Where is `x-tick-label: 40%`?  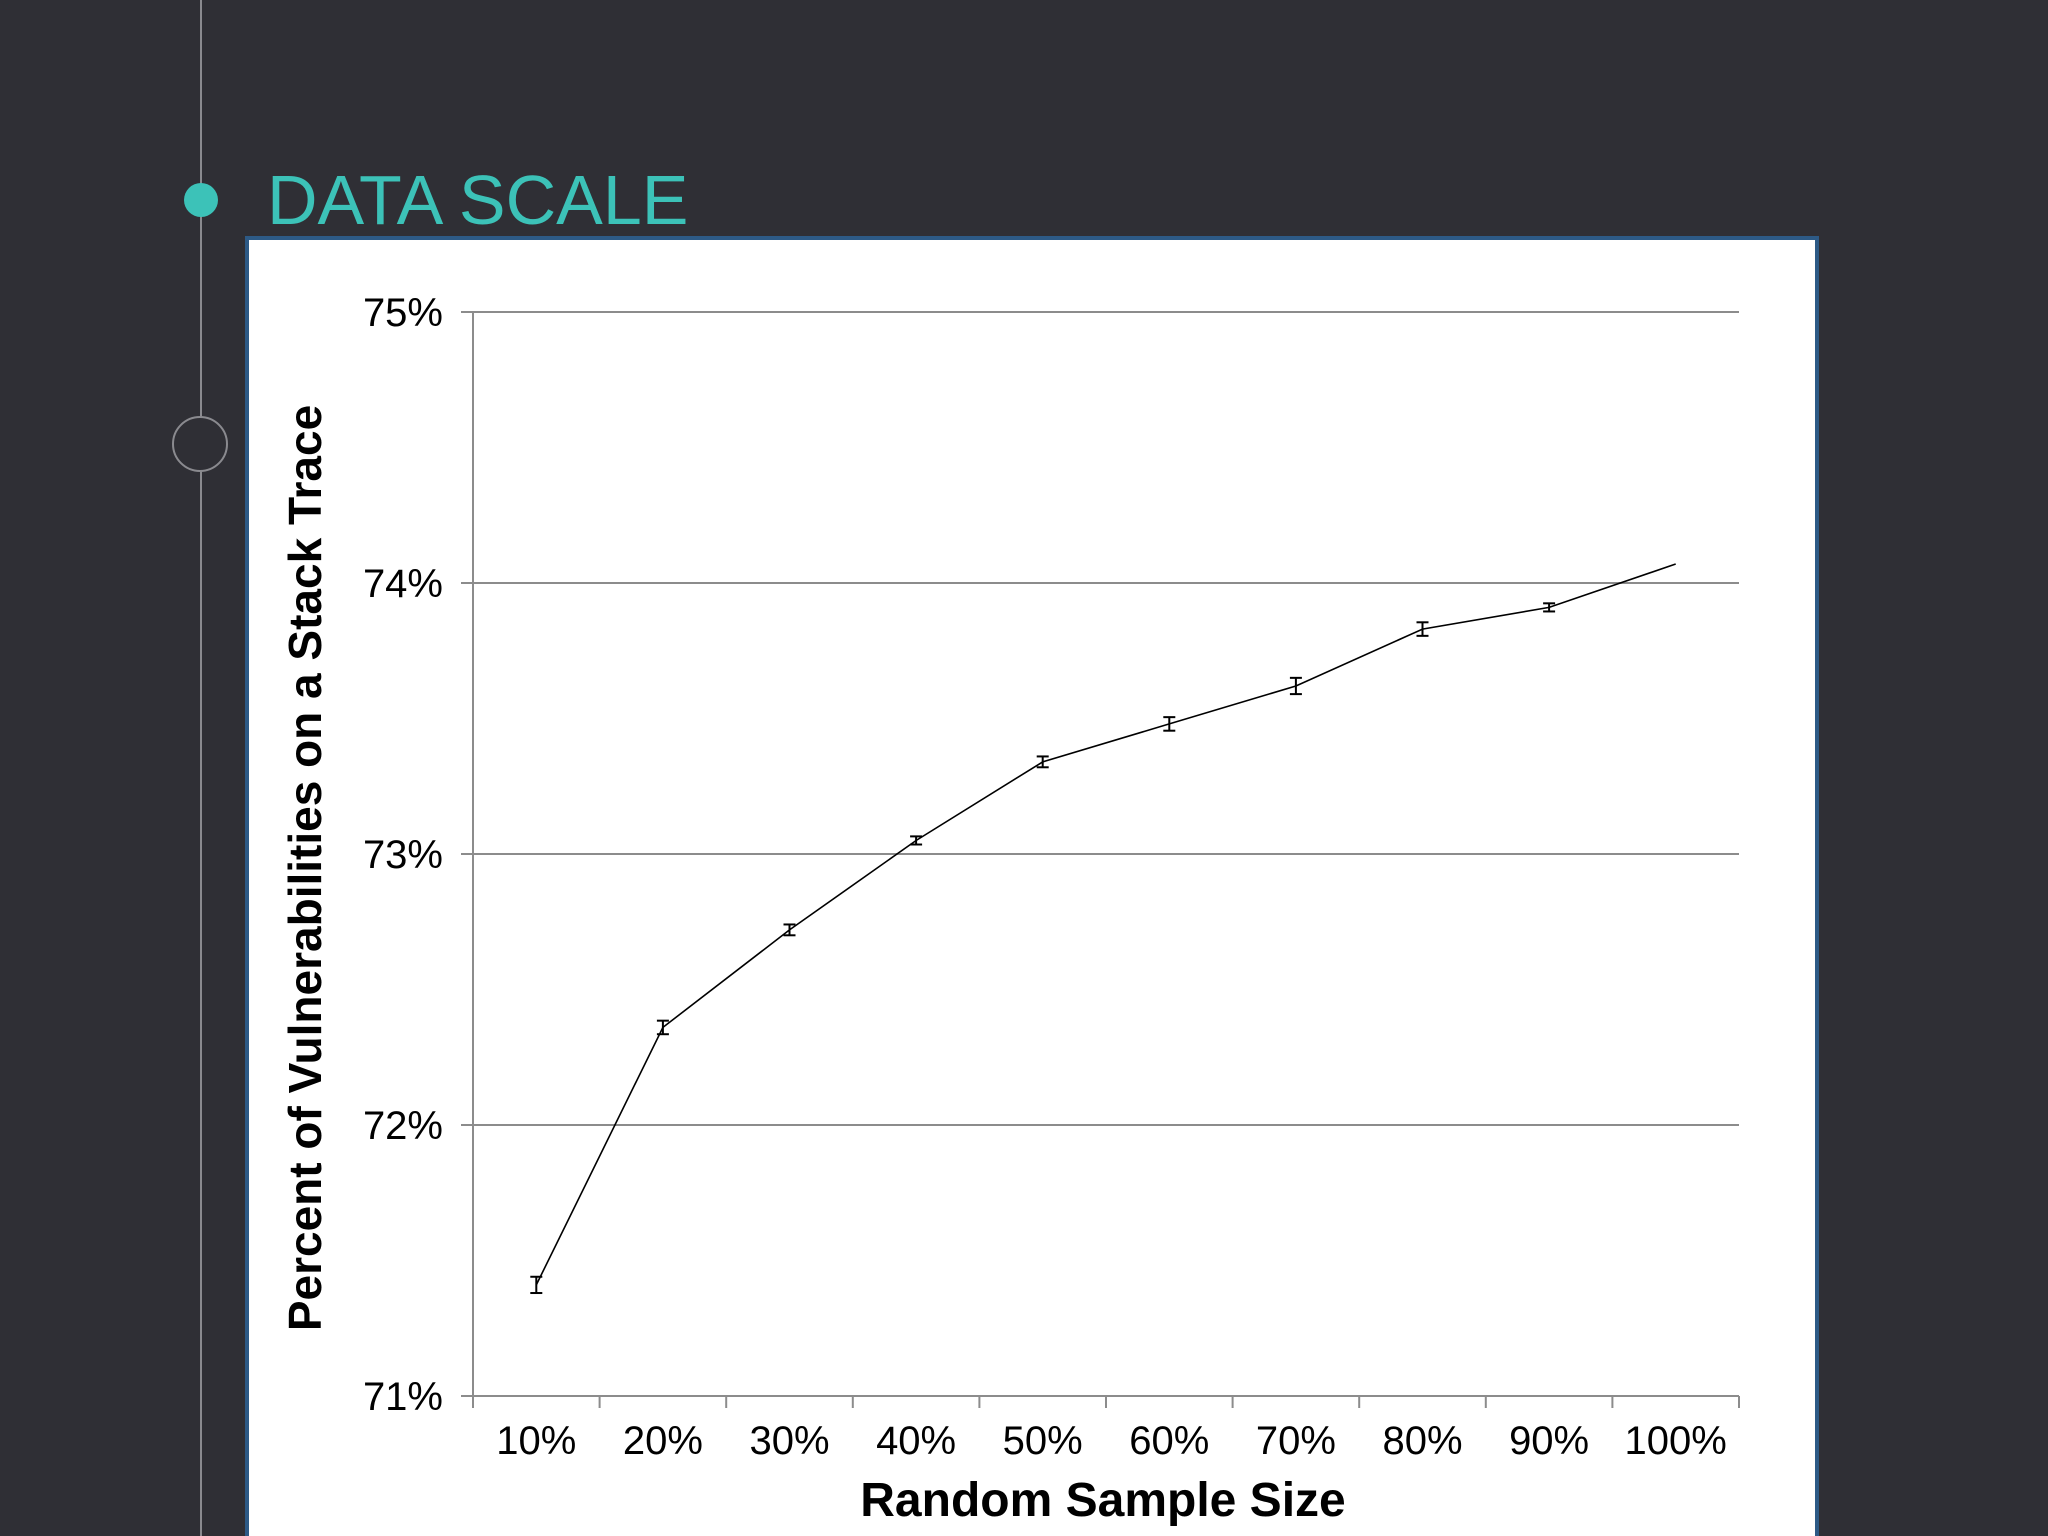
x-tick-label: 40% is located at coordinates (916, 1441).